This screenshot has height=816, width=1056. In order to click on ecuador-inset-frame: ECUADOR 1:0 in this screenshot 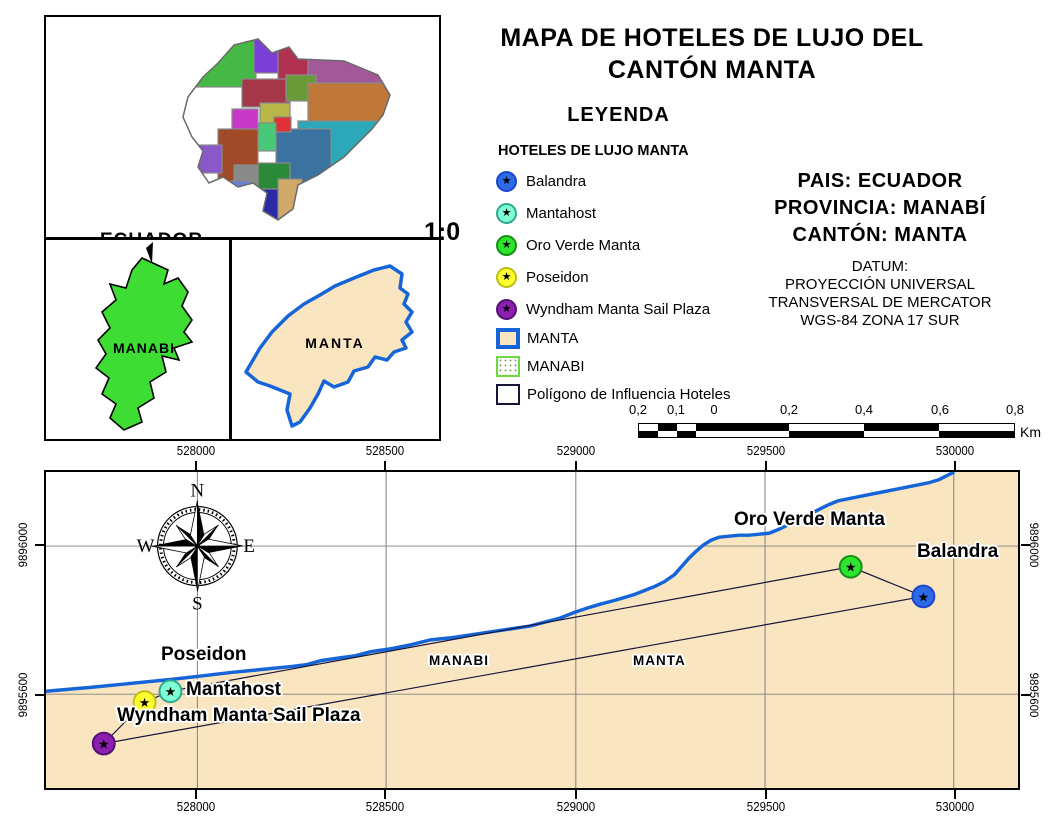, I will do `click(252, 133)`.